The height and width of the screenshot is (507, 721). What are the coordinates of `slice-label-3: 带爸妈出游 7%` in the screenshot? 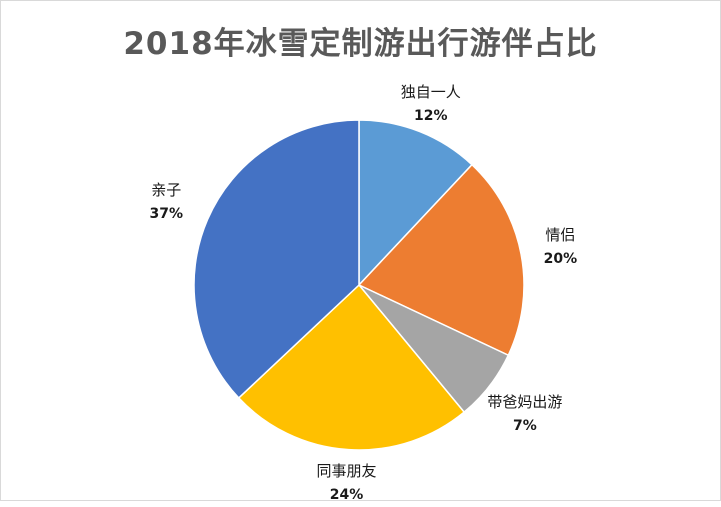 It's located at (525, 414).